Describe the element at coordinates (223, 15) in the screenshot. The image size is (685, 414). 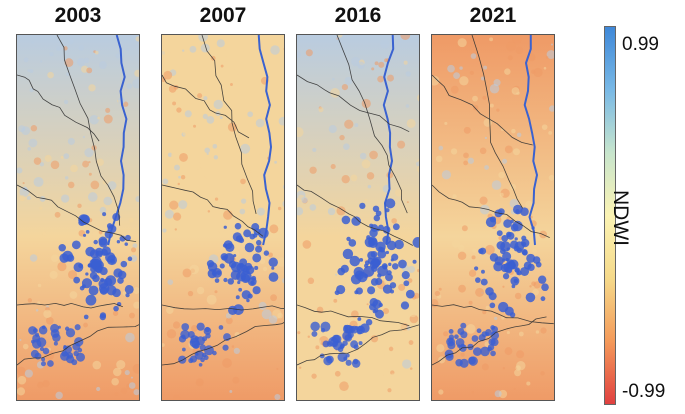
I see `year-title-2007: 2007` at that location.